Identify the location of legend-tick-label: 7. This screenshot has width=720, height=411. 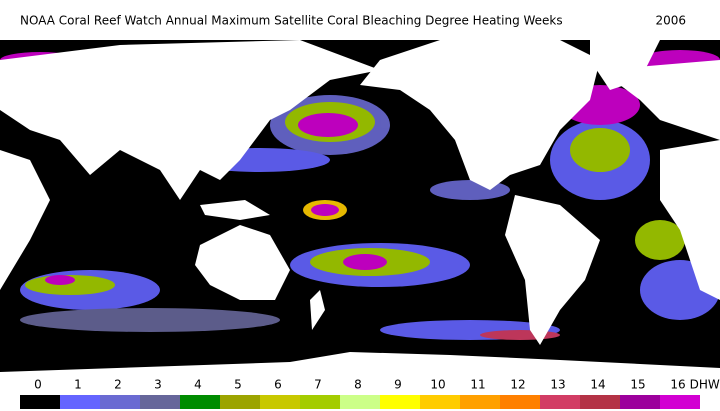
(318, 385).